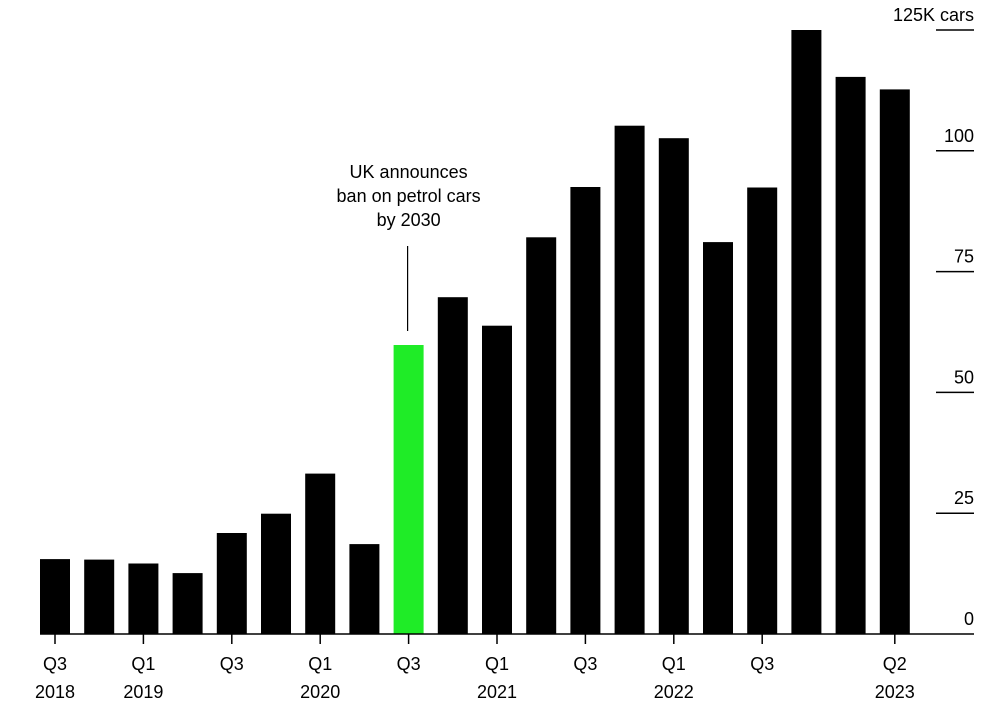 This screenshot has height=720, width=983. I want to click on y-tick-label: 25, so click(964, 498).